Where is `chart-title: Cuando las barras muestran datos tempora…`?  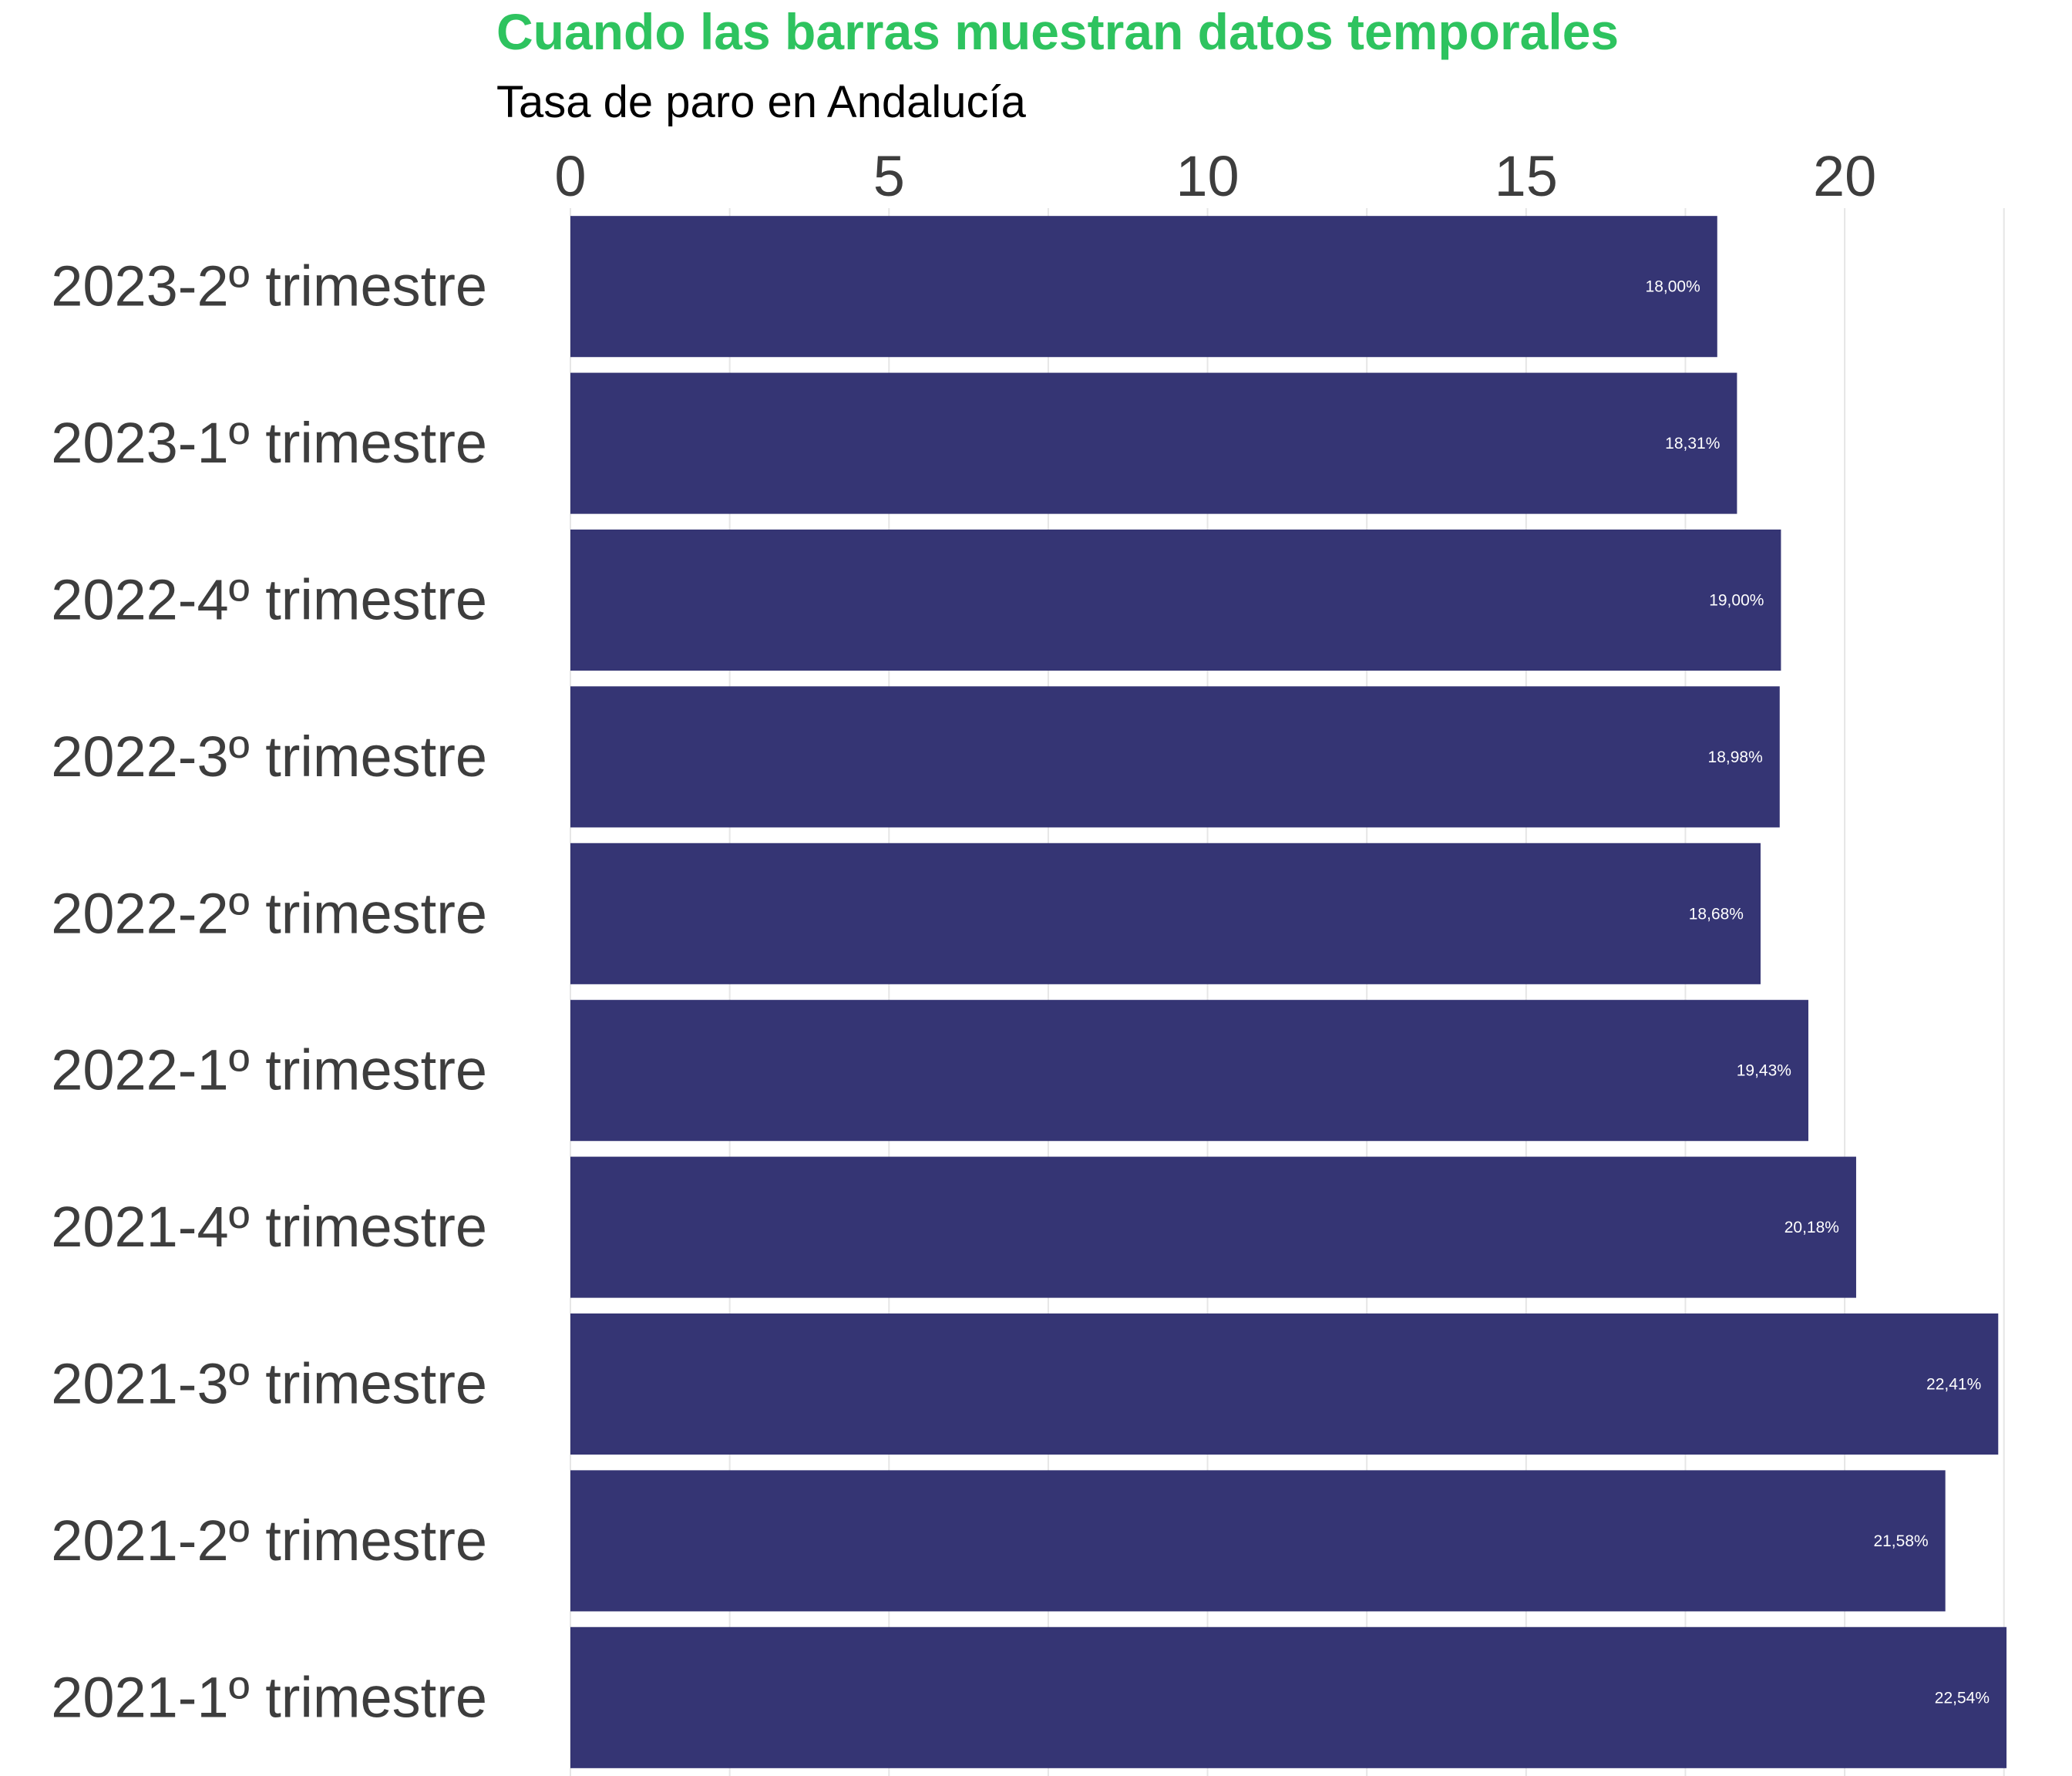 chart-title: Cuando las barras muestran datos tempora… is located at coordinates (1057, 32).